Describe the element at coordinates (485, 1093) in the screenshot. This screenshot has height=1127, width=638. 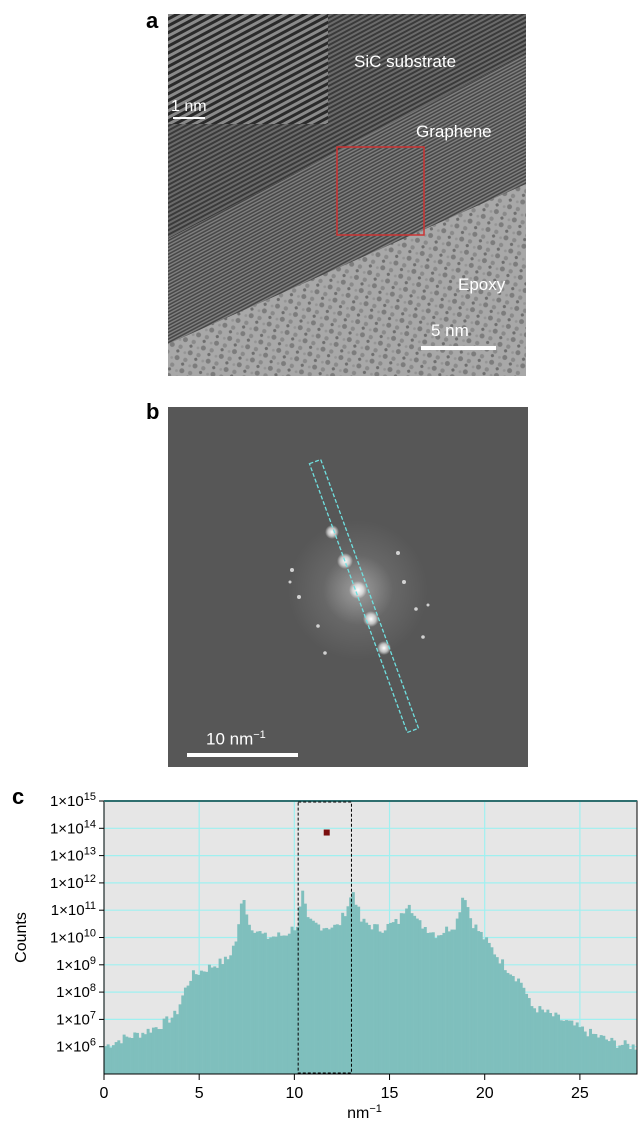
I see `x-tick-label: 20` at that location.